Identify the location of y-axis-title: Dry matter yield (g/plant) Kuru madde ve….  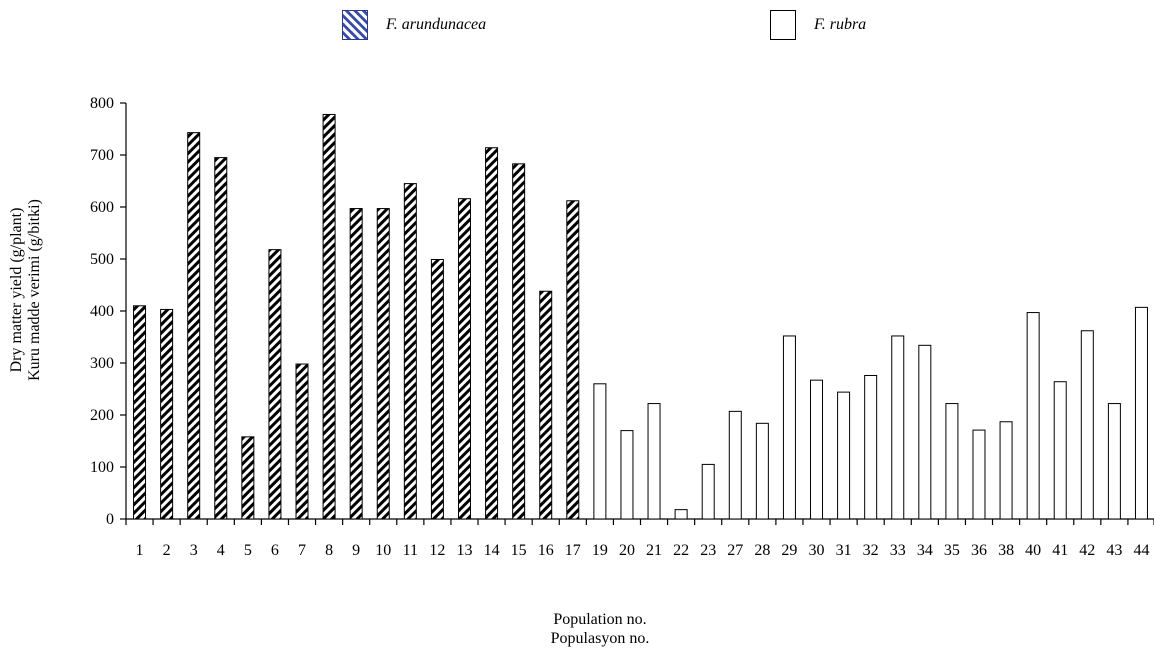
(26, 290).